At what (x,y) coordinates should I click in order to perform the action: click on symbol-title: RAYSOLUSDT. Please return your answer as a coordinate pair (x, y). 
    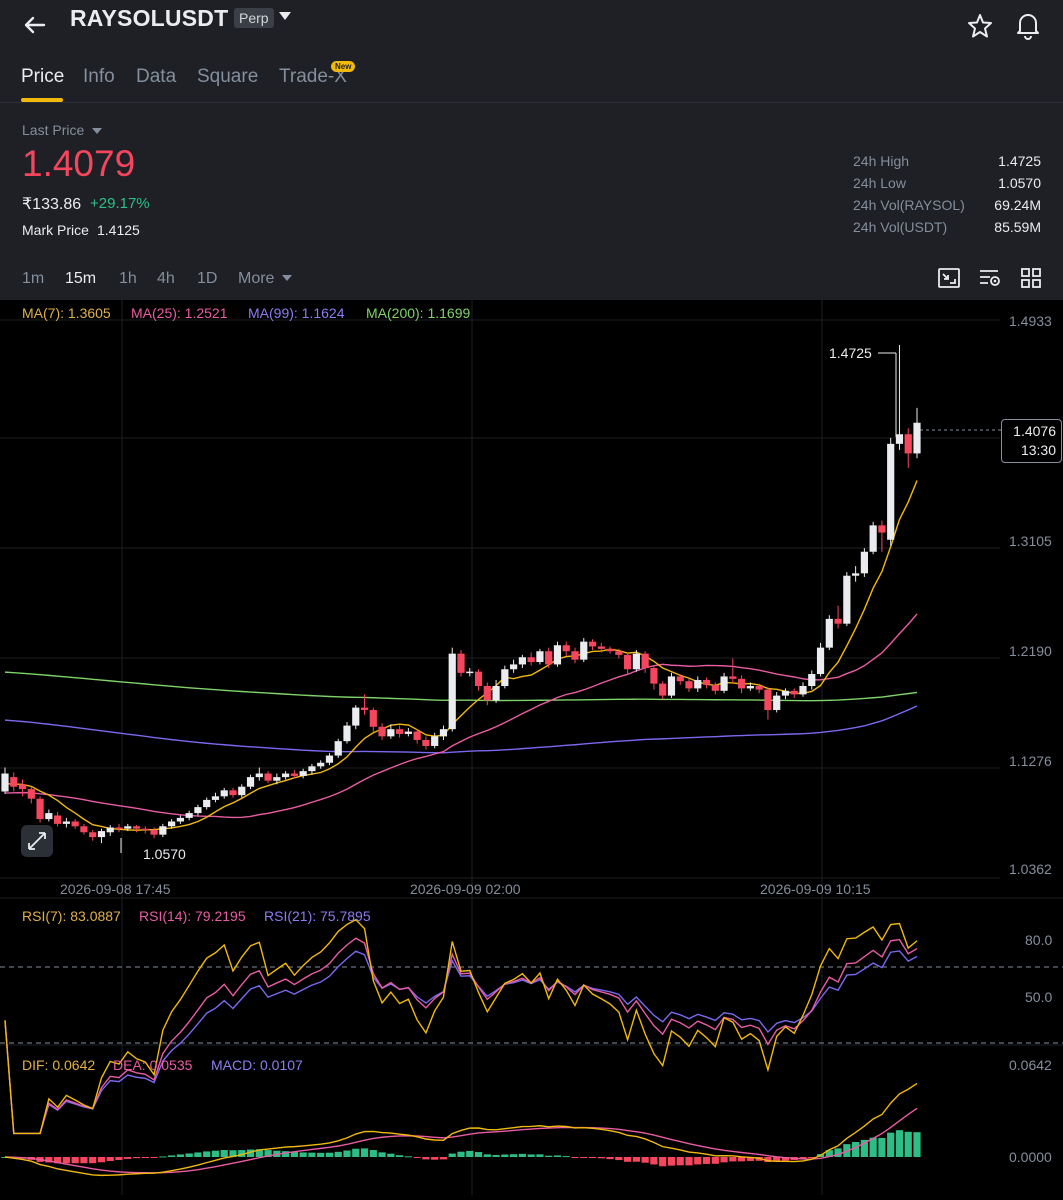
    Looking at the image, I should click on (149, 18).